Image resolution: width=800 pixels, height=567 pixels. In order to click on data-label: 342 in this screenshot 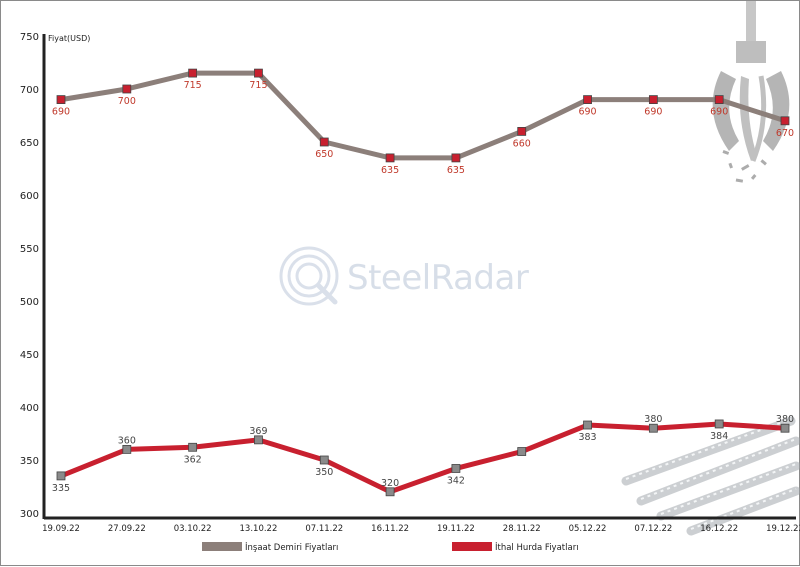, I will do `click(456, 480)`.